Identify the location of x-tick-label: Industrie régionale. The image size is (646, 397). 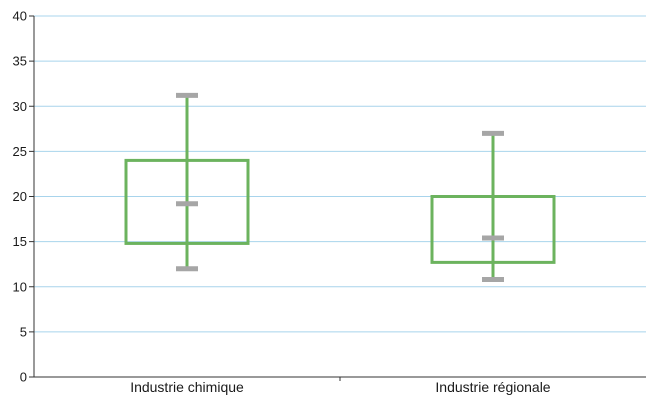
(492, 387).